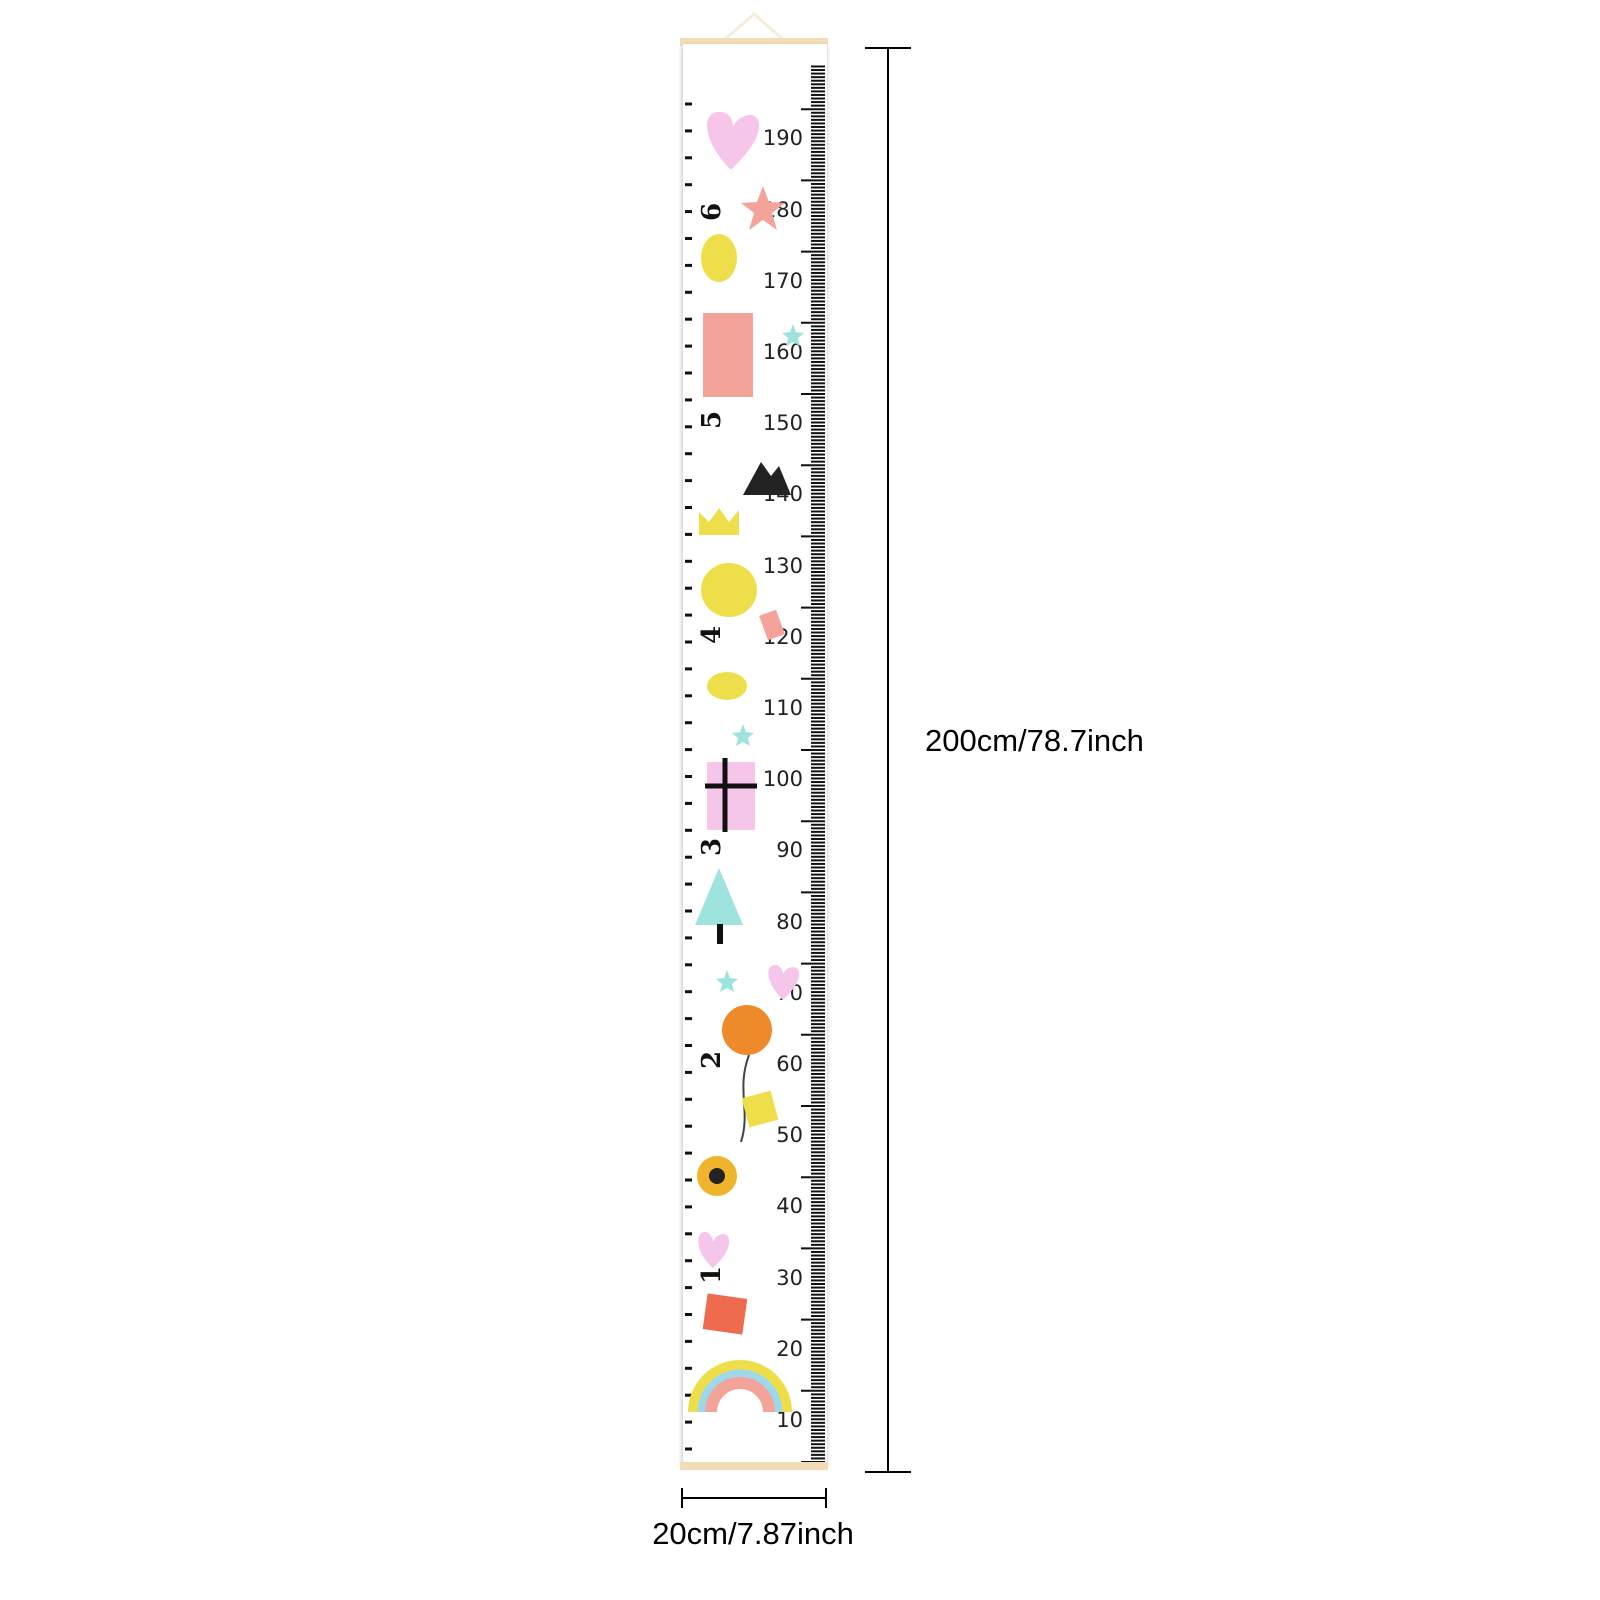  Describe the element at coordinates (754, 1466) in the screenshot. I see `bottom-wooden-bar` at that location.